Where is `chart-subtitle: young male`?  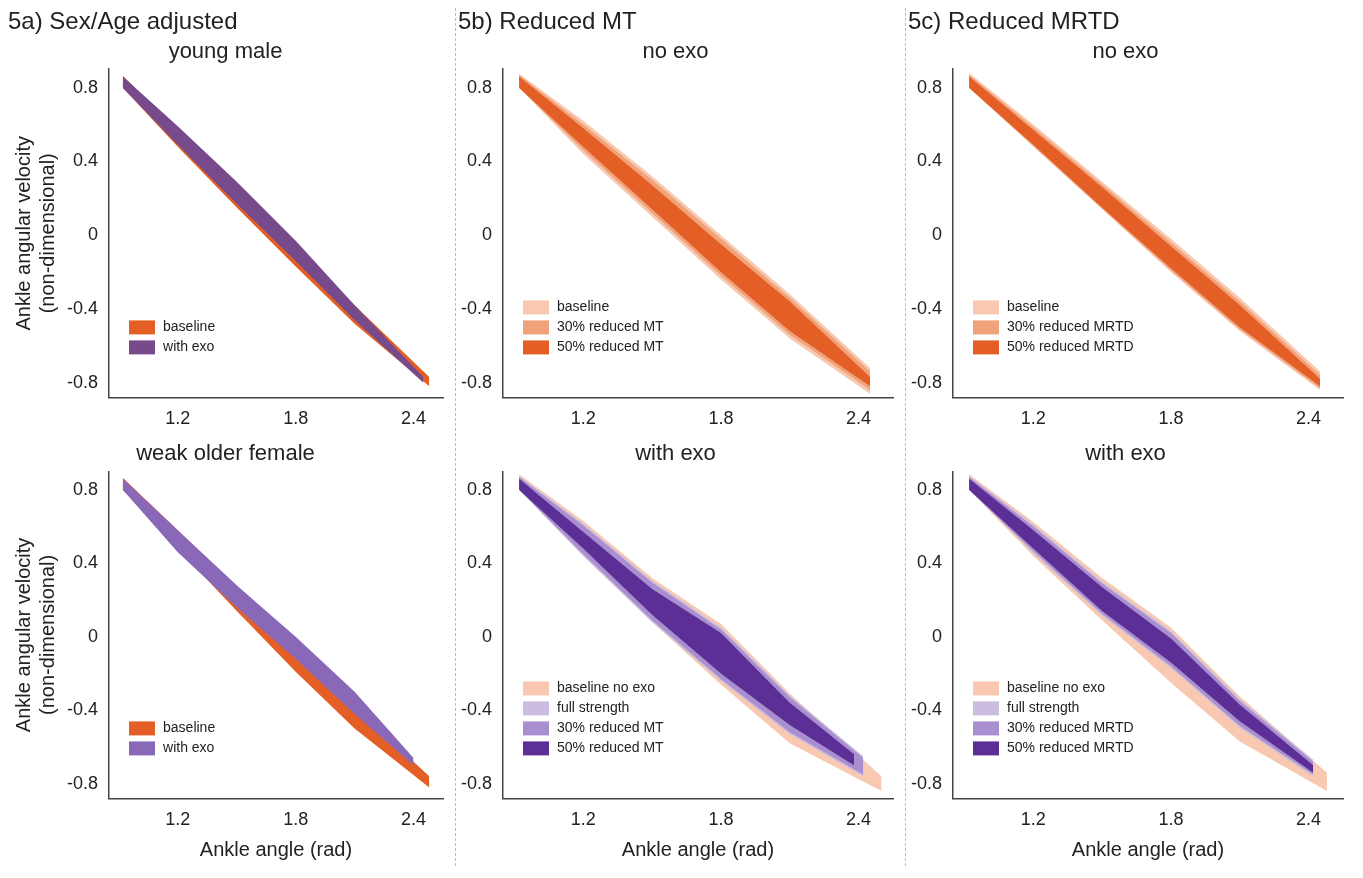 chart-subtitle: young male is located at coordinates (225, 51).